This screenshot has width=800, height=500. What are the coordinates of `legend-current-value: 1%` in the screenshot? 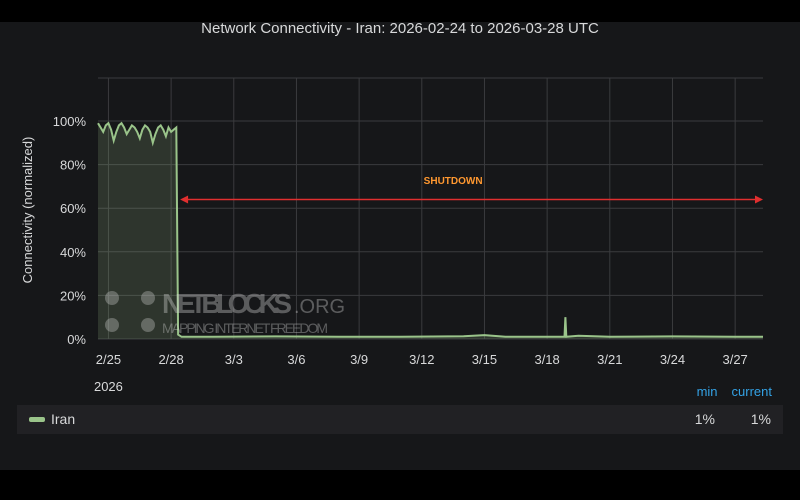 It's located at (760, 419).